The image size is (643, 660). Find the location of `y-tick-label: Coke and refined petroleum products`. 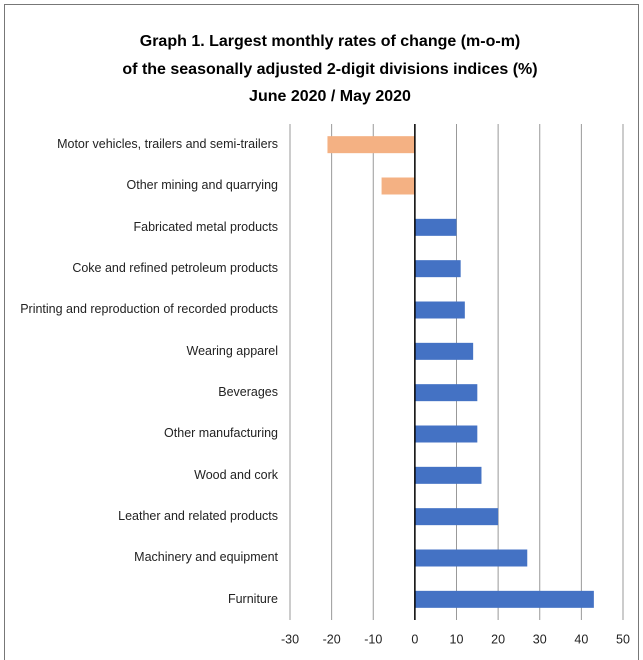

y-tick-label: Coke and refined petroleum products is located at coordinates (175, 268).